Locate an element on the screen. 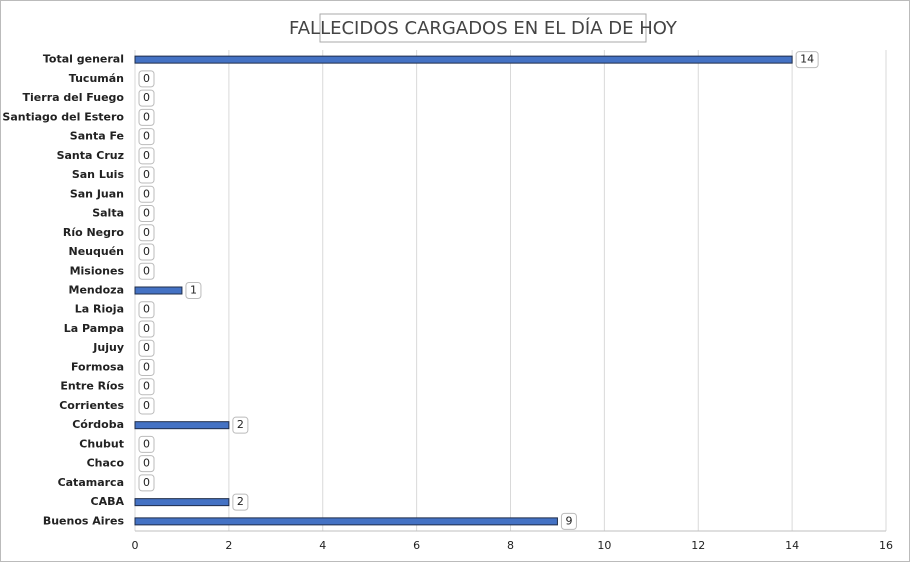  x-tick-label: 16 is located at coordinates (886, 545).